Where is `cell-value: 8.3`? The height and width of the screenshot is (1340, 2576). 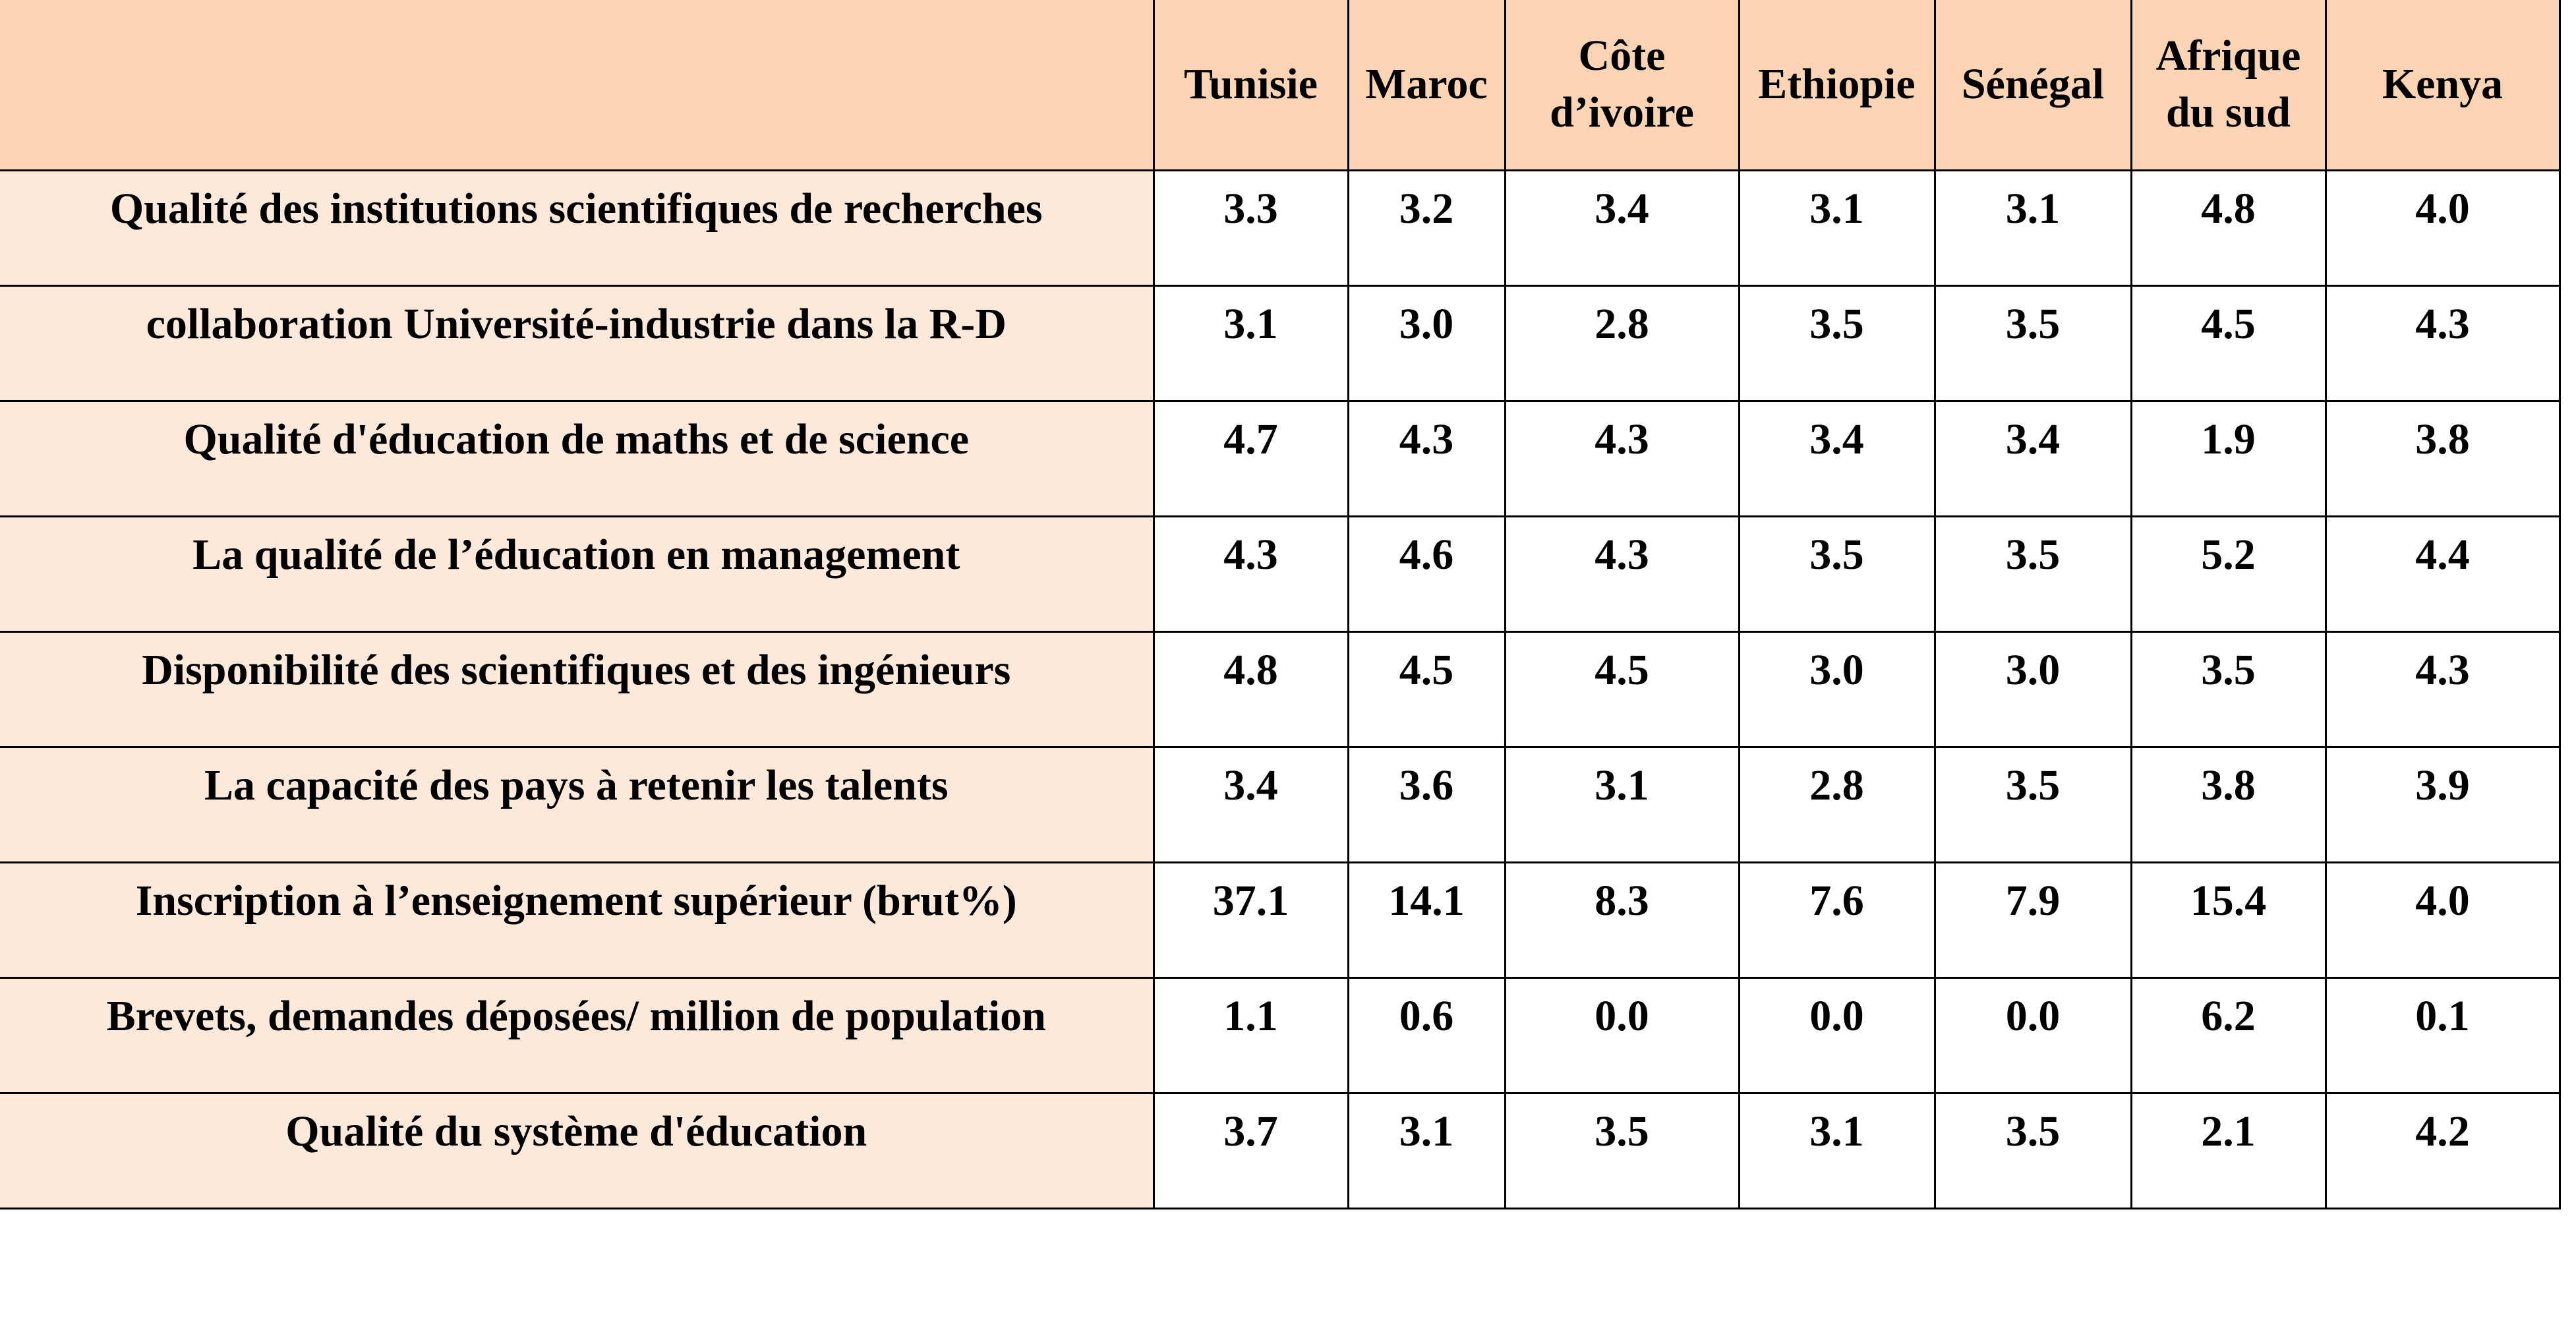 cell-value: 8.3 is located at coordinates (1622, 920).